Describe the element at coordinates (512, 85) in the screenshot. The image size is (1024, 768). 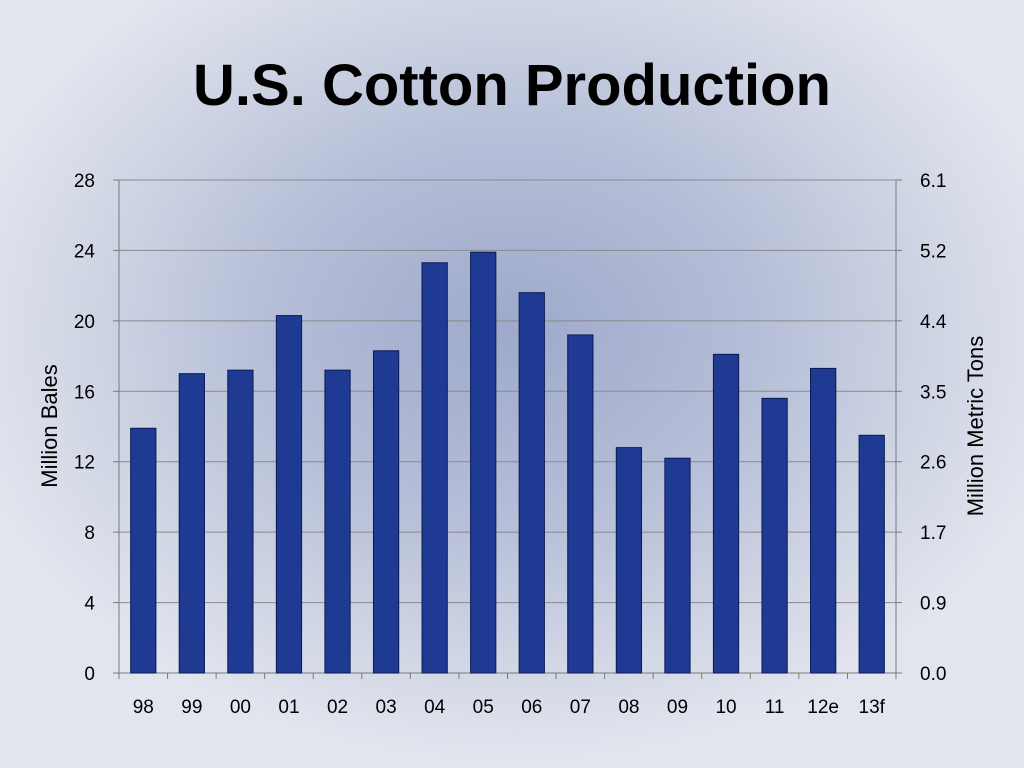
I see `chart-title: U.S. Cotton Production` at that location.